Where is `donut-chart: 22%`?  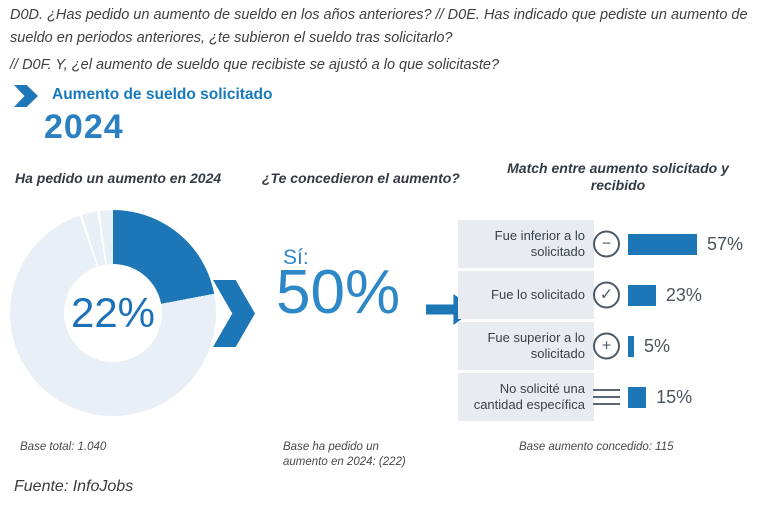
donut-chart: 22% is located at coordinates (113, 313).